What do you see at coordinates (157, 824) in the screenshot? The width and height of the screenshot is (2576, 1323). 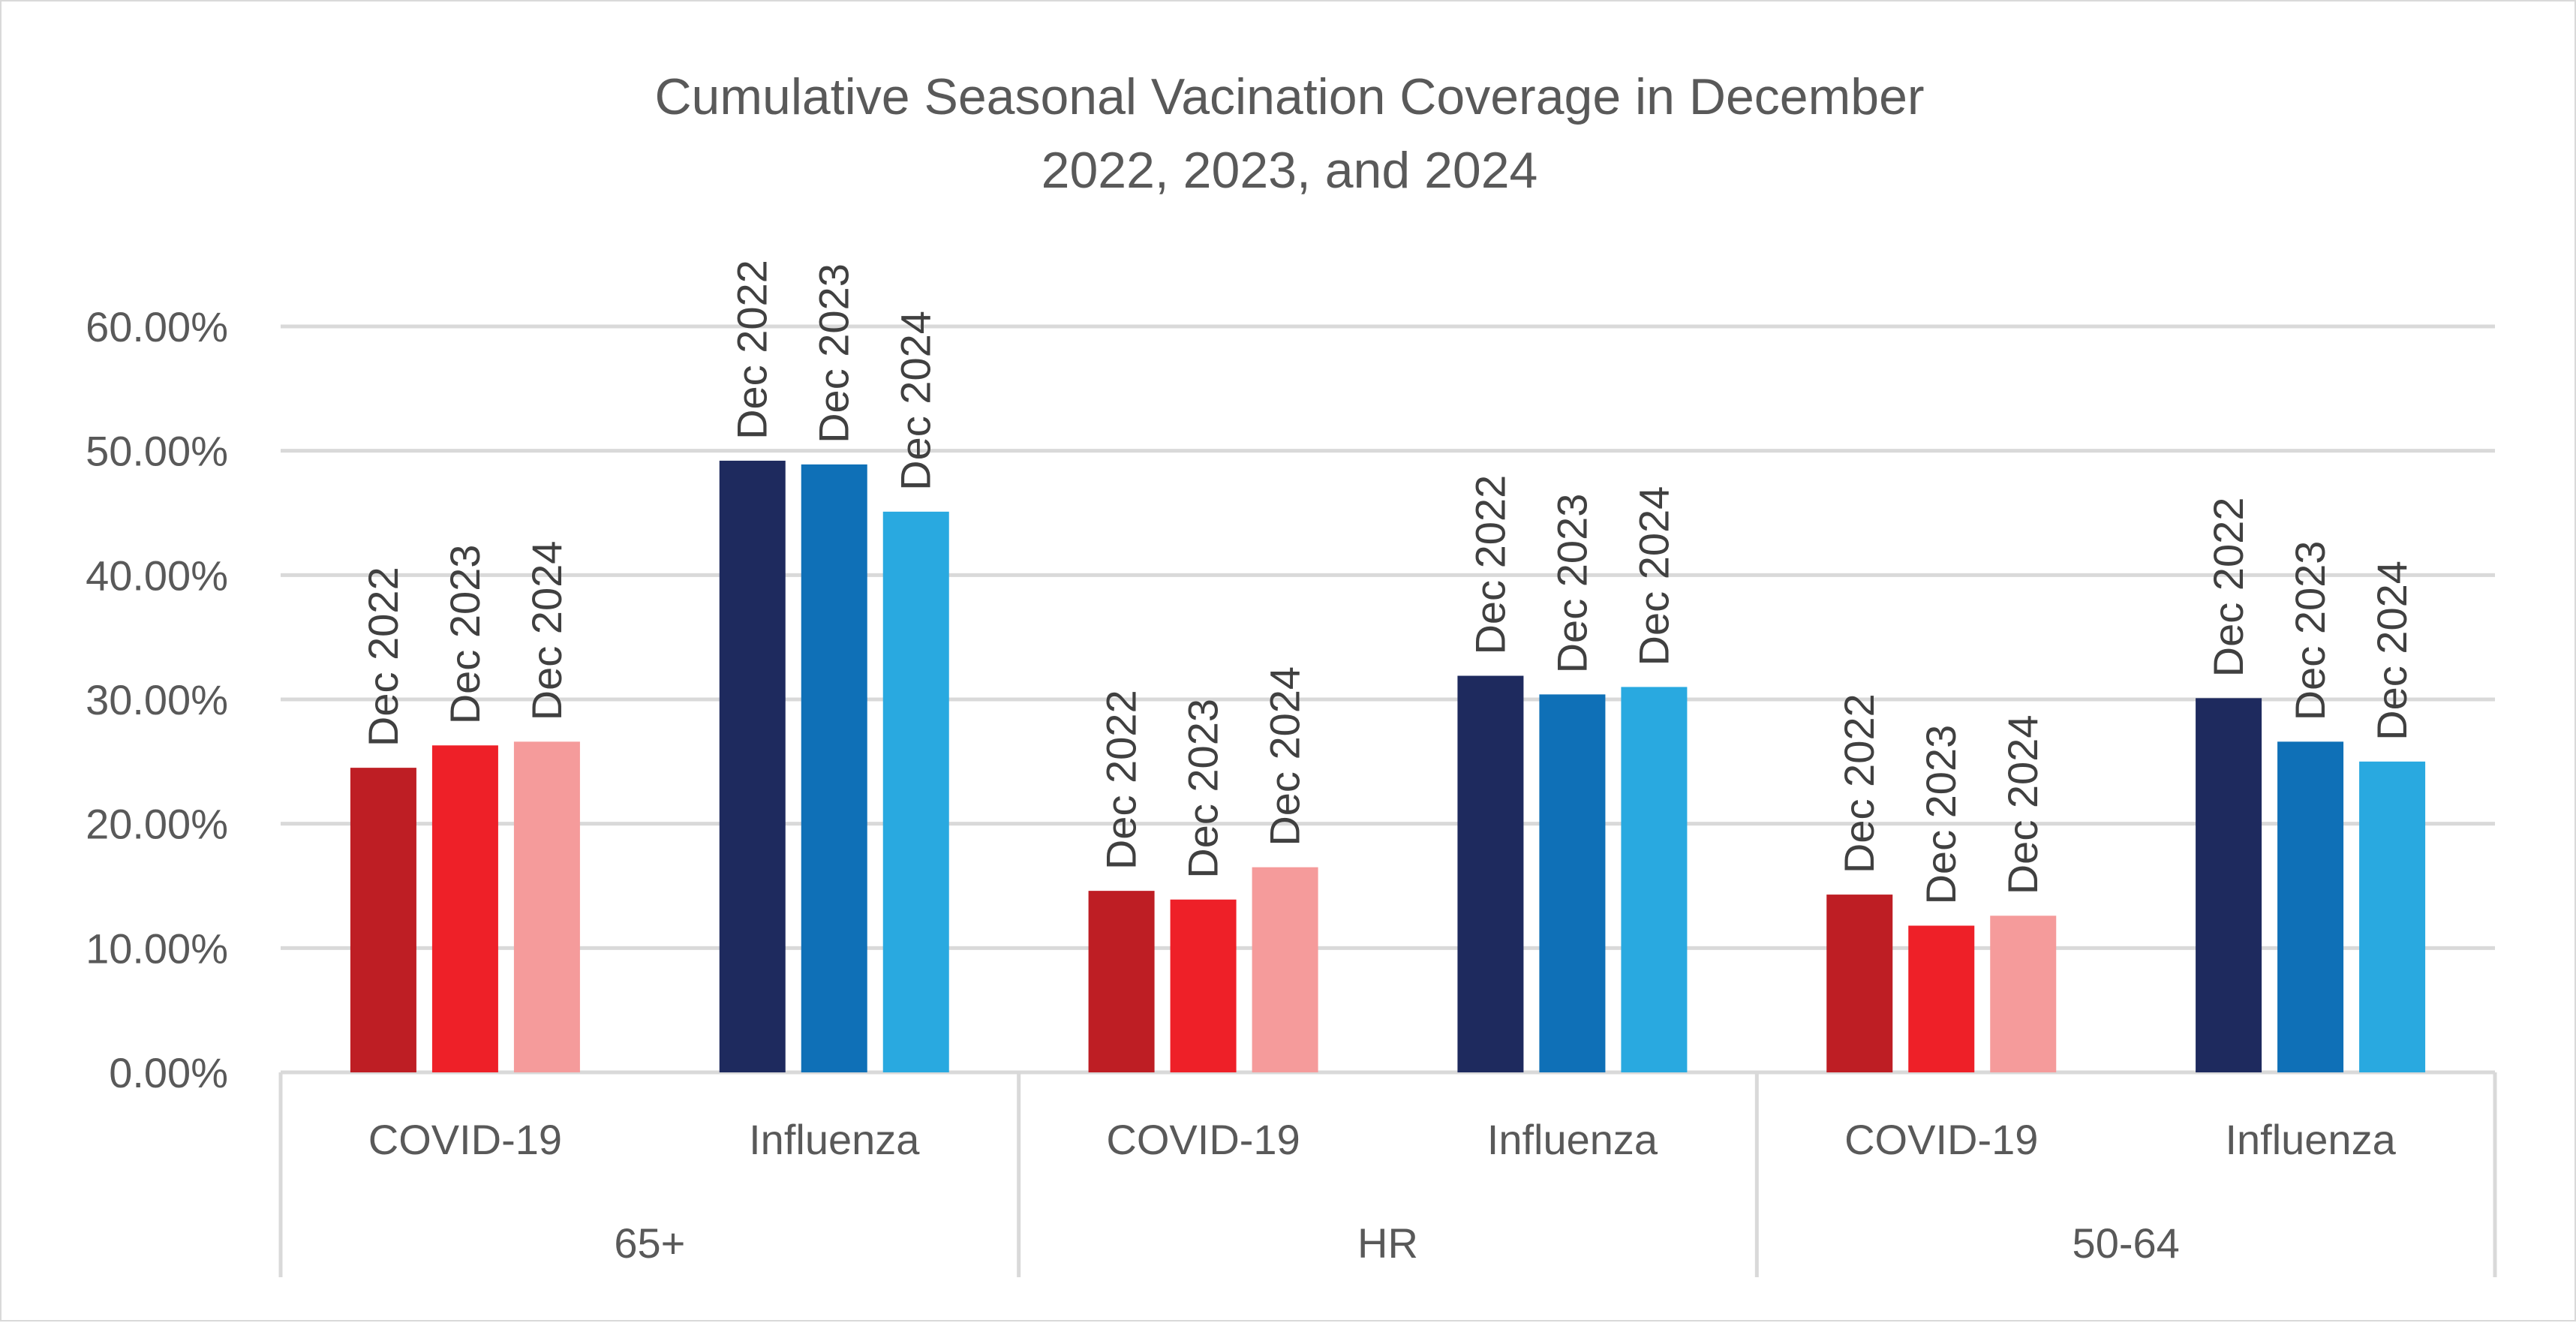 I see `y-tick-label: 20.00%` at bounding box center [157, 824].